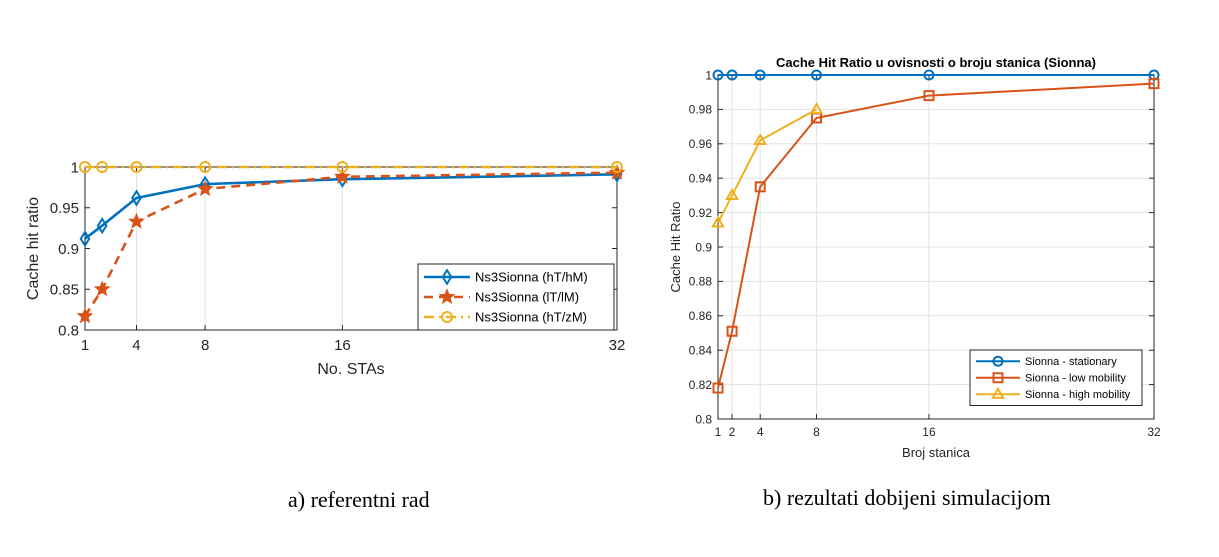  Describe the element at coordinates (531, 277) in the screenshot. I see `legend-label: Ns3Sionna (hT/hM)` at that location.